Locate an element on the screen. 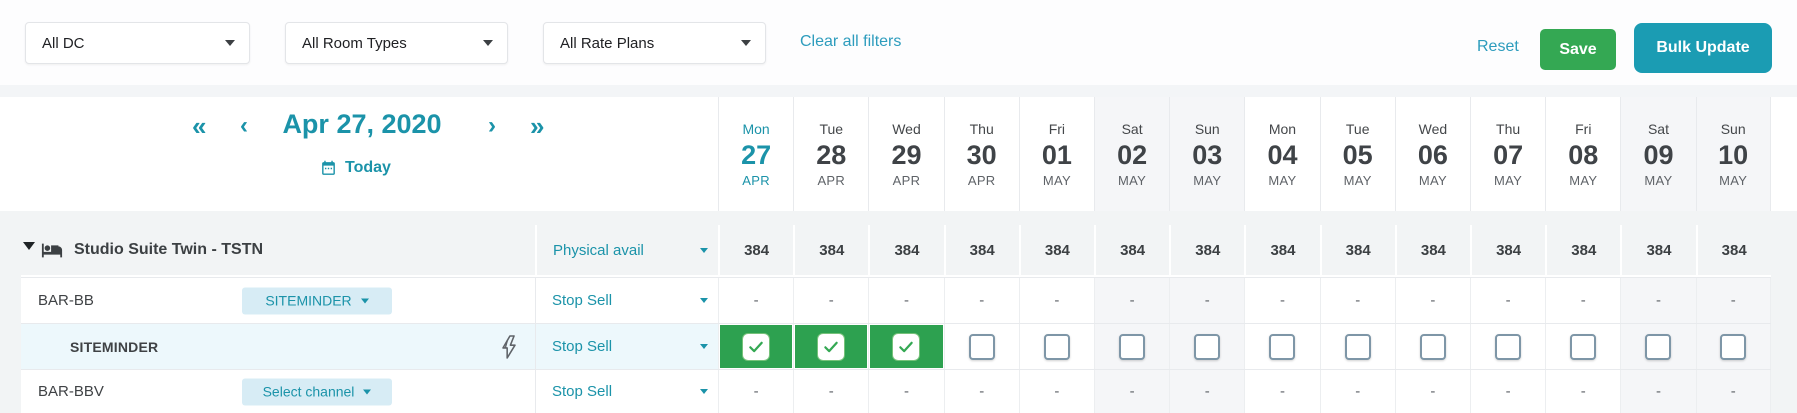 This screenshot has width=1797, height=413. day-of-week: Tue is located at coordinates (831, 128).